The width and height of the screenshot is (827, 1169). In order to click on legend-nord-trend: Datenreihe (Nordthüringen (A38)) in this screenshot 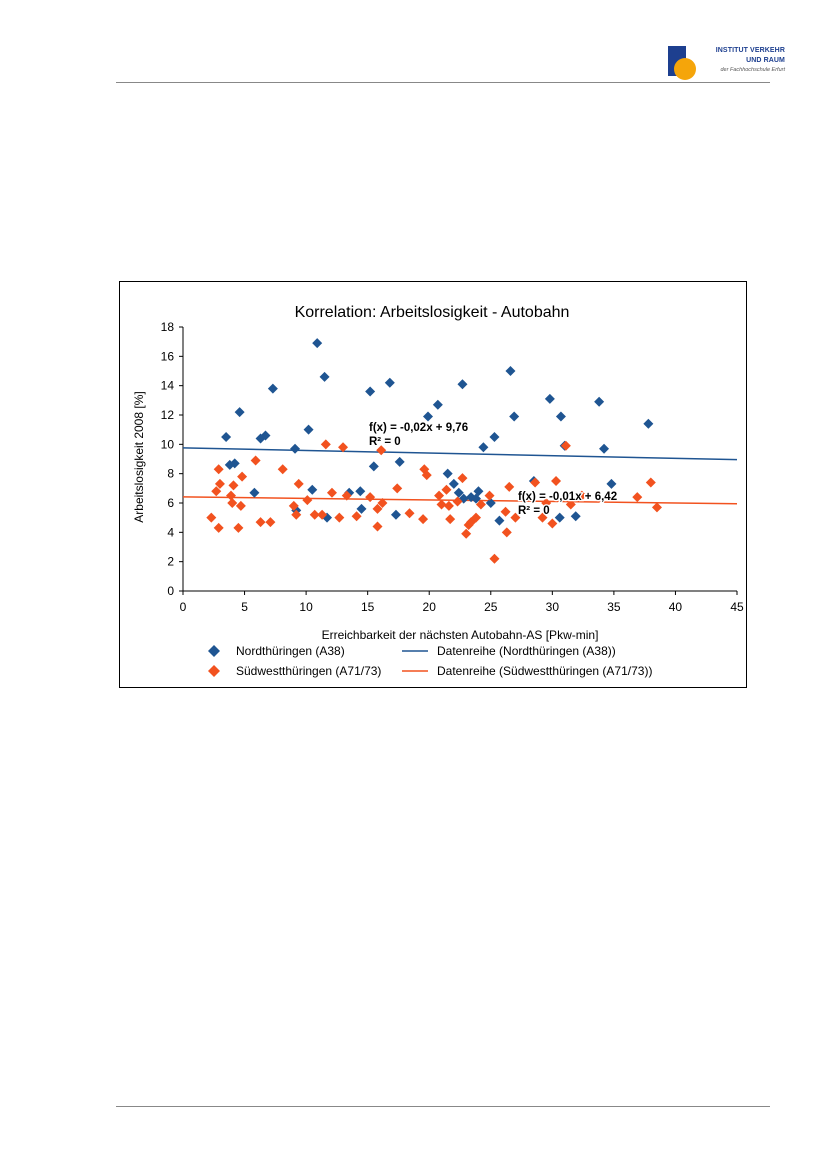, I will do `click(526, 651)`.